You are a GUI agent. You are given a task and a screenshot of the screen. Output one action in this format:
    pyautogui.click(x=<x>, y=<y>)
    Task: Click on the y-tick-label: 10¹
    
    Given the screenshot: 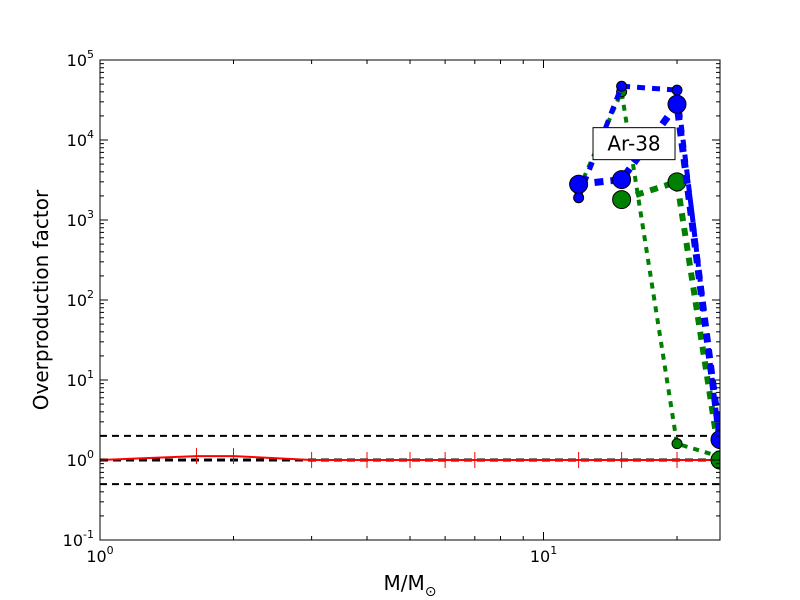 What is the action you would take?
    pyautogui.click(x=80, y=379)
    